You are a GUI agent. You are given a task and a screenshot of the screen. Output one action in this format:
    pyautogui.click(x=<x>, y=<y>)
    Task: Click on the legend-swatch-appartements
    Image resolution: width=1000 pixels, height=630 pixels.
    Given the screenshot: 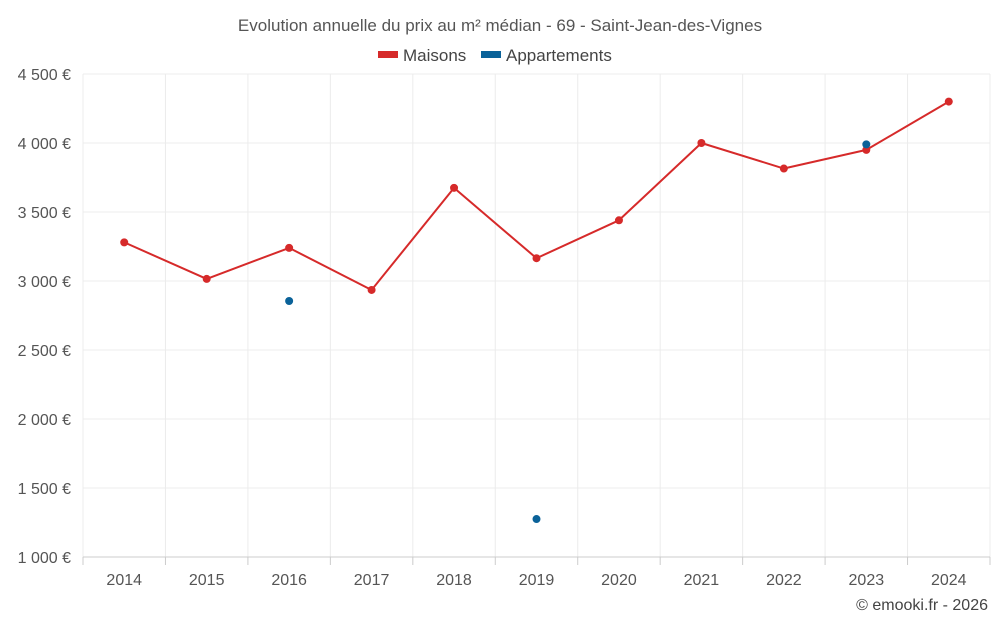 What is the action you would take?
    pyautogui.click(x=491, y=54)
    